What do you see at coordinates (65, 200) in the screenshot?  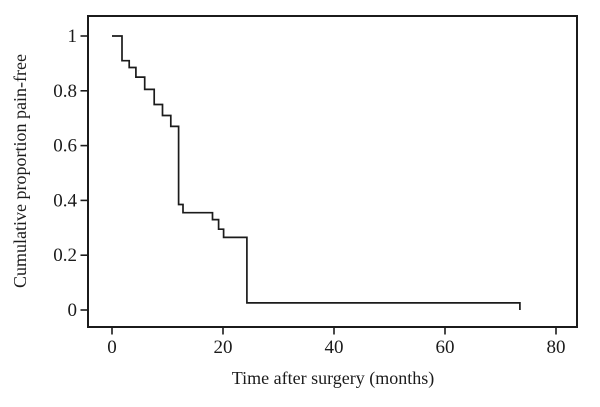 I see `y-tick-label: 0.4` at bounding box center [65, 200].